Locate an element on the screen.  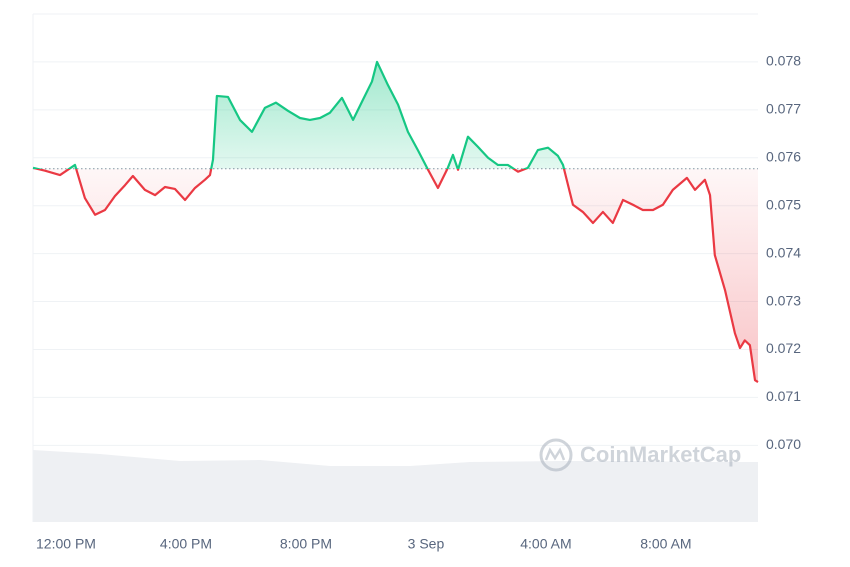
y-tick-label: 0.073 is located at coordinates (783, 300).